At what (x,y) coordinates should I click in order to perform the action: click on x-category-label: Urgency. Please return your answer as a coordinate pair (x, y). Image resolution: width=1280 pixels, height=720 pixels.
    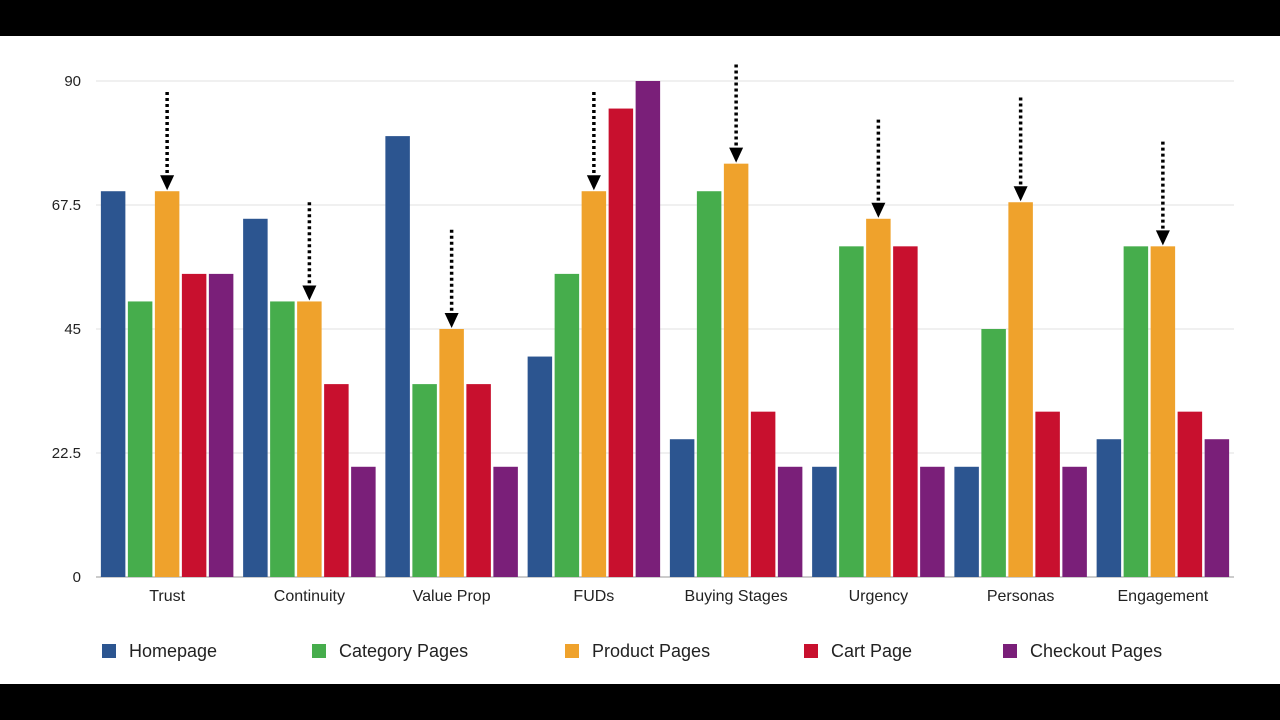
    Looking at the image, I should click on (879, 596).